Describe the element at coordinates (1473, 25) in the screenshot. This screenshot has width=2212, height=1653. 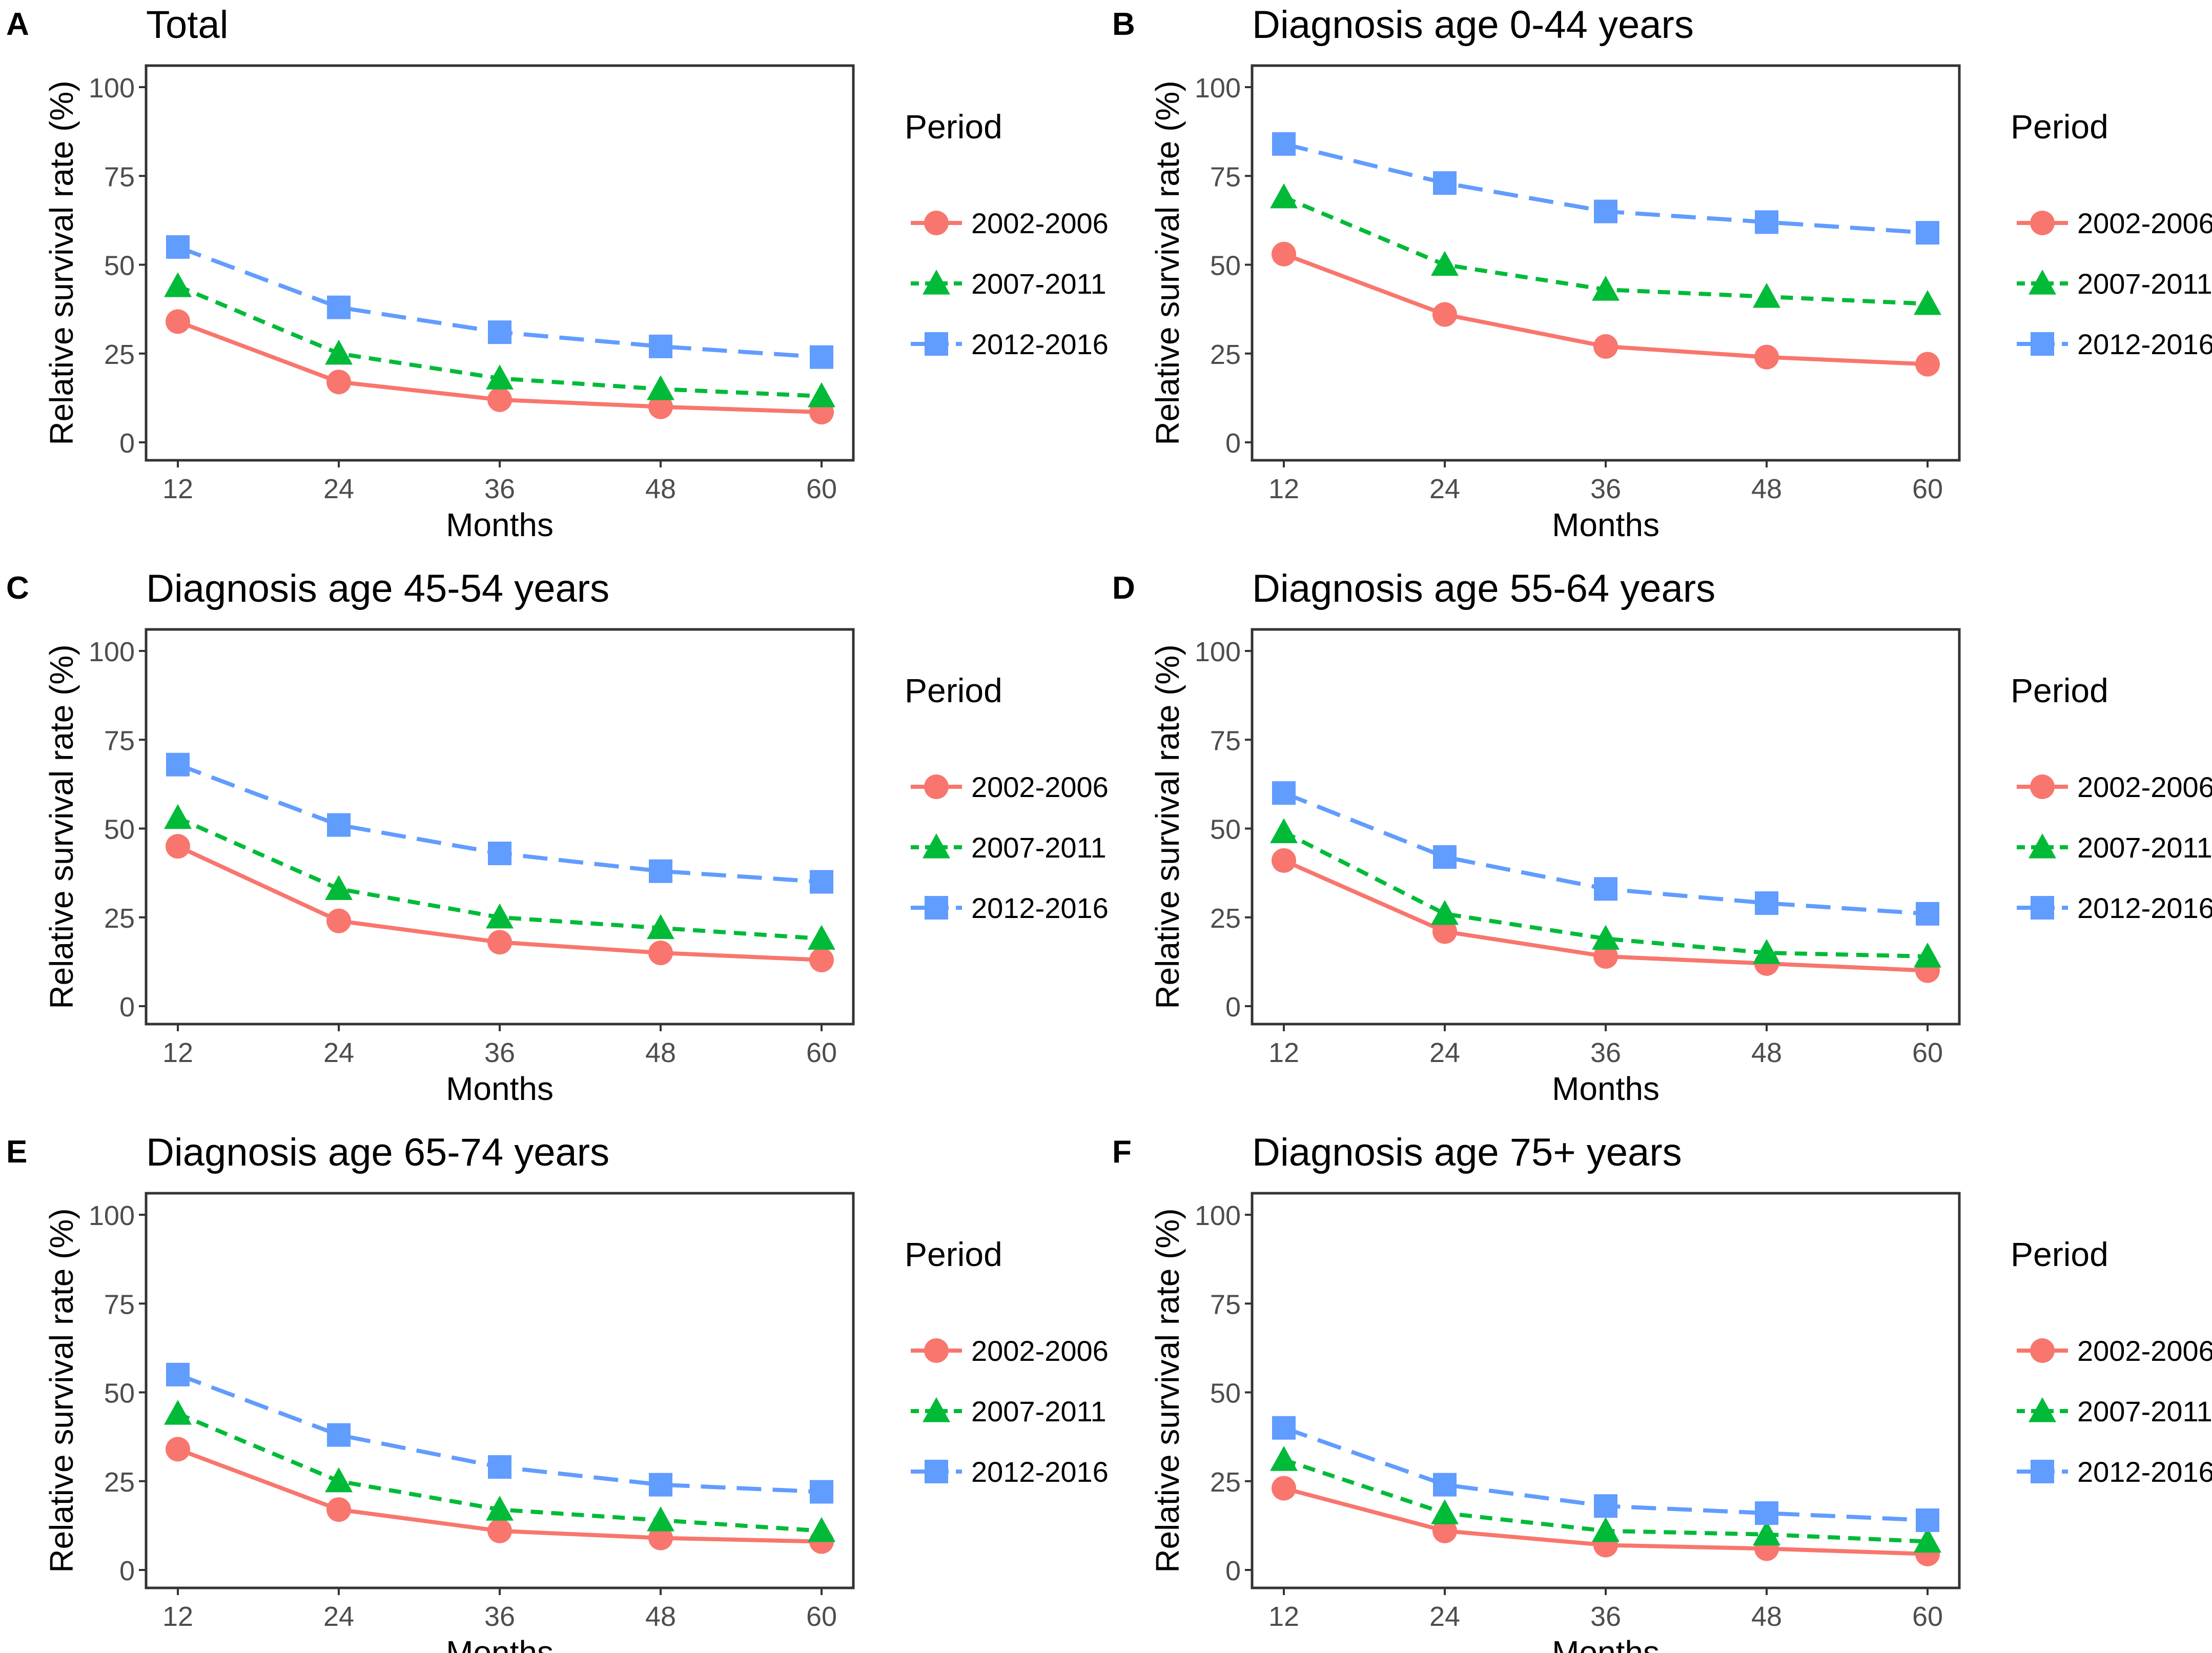
I see `chart-title: Diagnosis age 0-44 years` at that location.